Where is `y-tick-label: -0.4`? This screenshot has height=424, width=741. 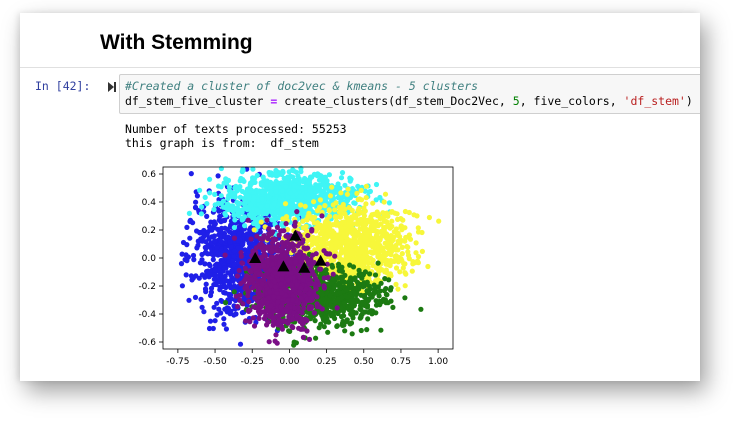 y-tick-label: -0.4 is located at coordinates (147, 315).